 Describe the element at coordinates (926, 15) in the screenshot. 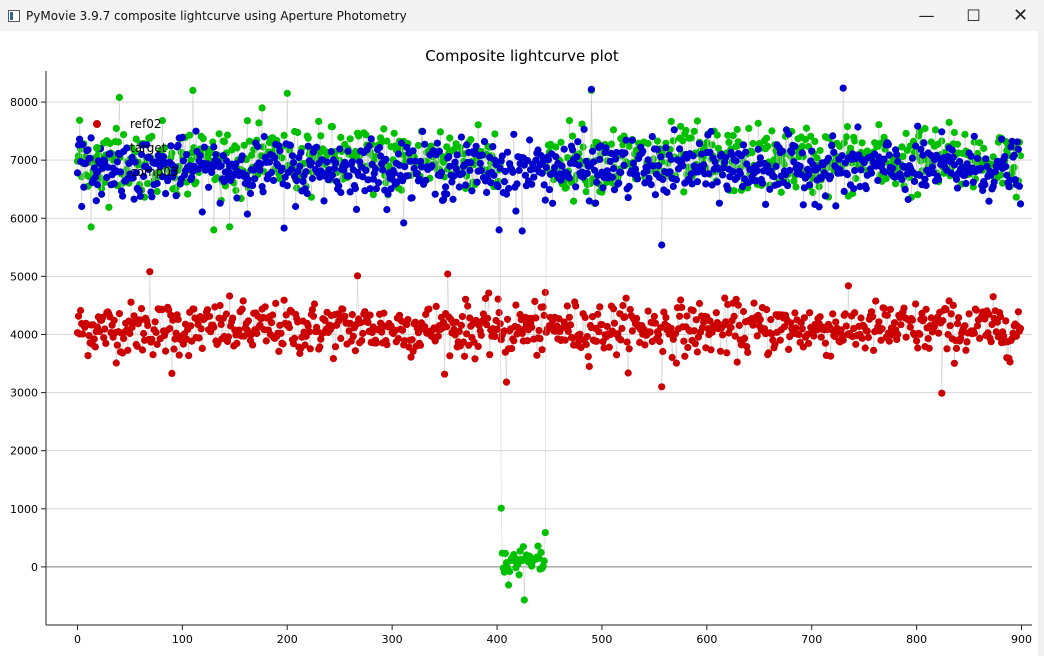

I see `minimize-button: —` at that location.